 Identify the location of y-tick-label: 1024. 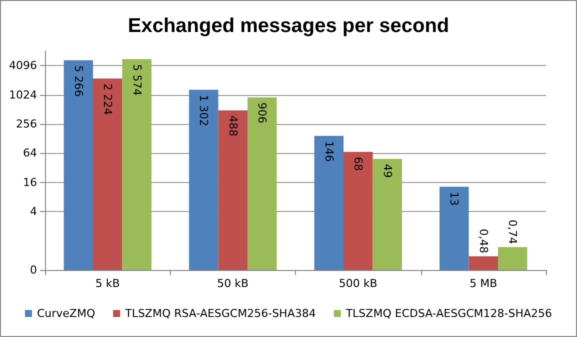
(23, 95).